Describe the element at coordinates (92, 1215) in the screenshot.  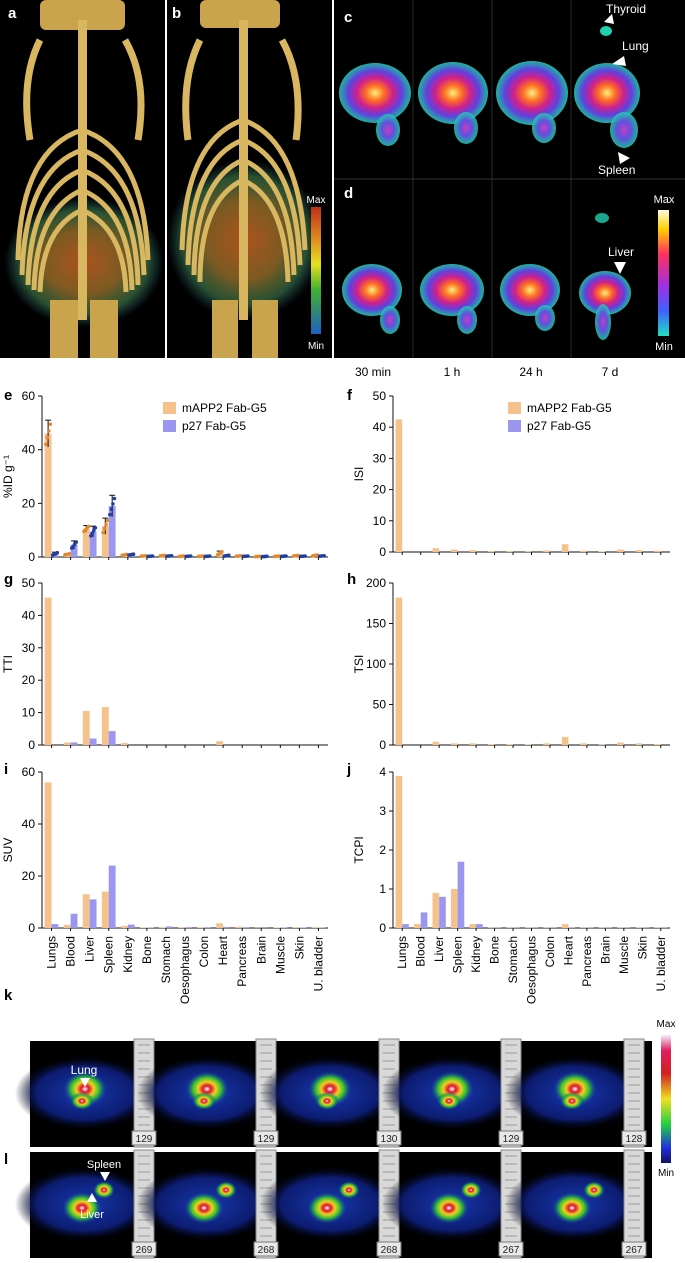
I see `annotation-liver-l: Liver` at that location.